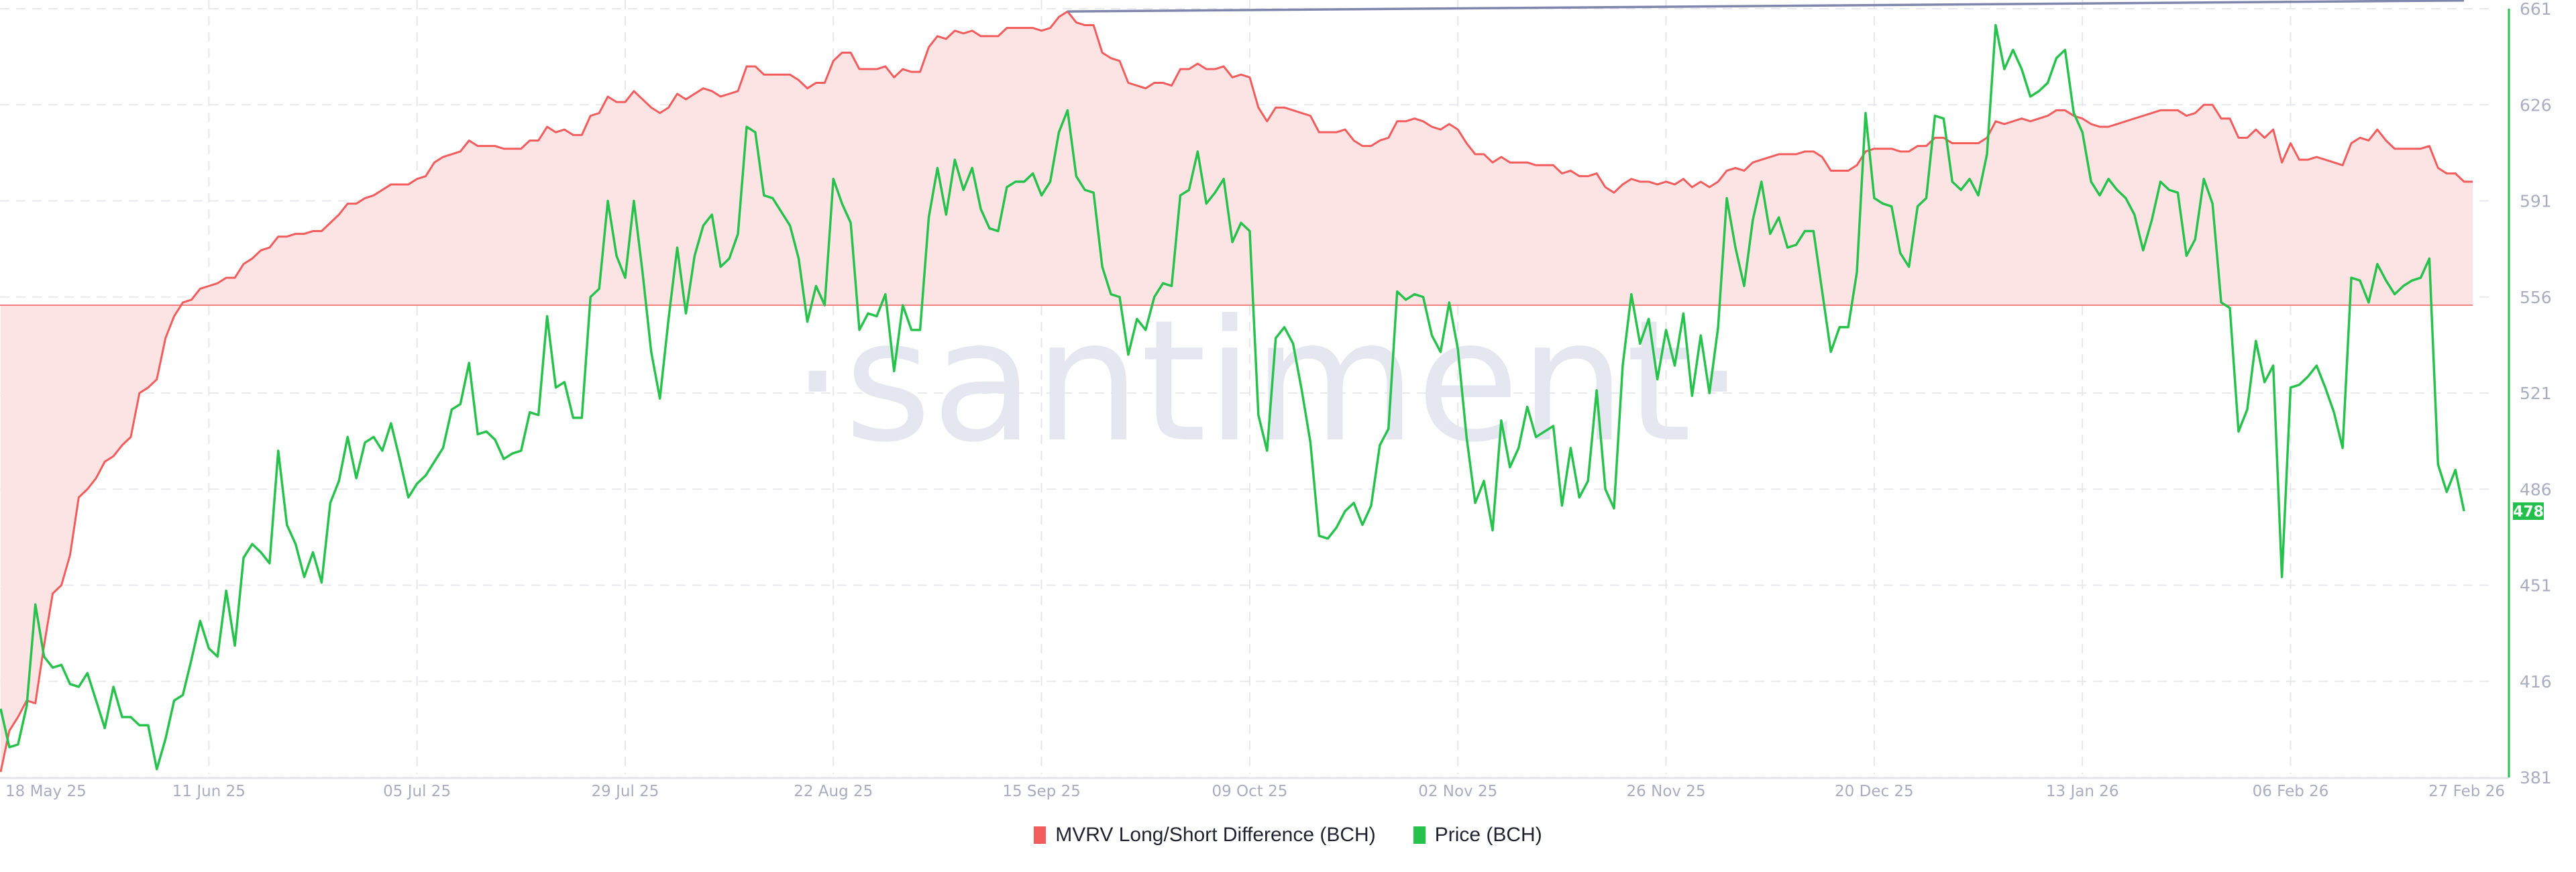  Describe the element at coordinates (1215, 835) in the screenshot. I see `legend-label-mvrv: MVRV Long/Short Difference (BCH)` at that location.